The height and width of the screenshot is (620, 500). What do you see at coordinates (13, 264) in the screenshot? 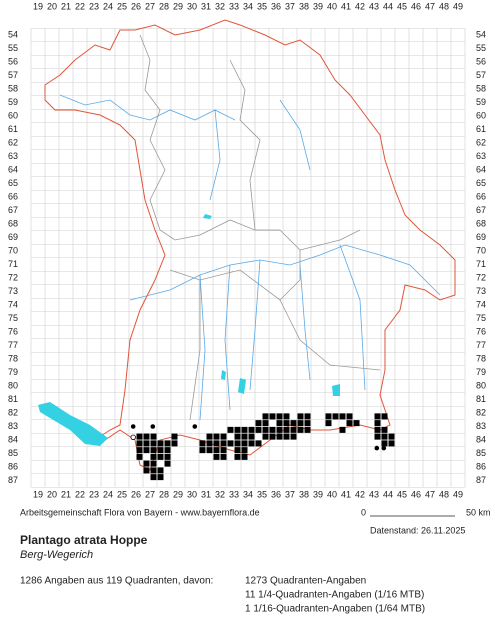
I see `row-label: 71` at bounding box center [13, 264].